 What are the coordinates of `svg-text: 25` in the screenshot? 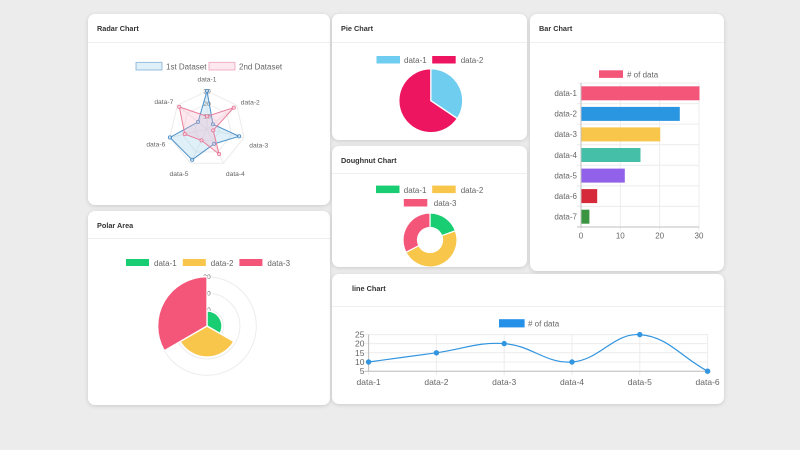 It's located at (360, 335).